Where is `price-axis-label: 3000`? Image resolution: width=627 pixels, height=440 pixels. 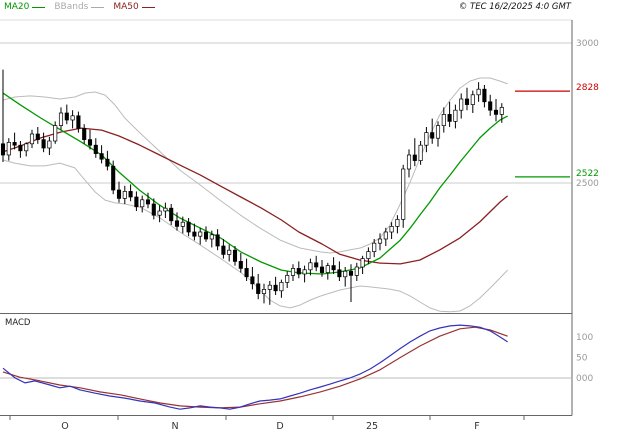 price-axis-label: 3000 is located at coordinates (587, 44).